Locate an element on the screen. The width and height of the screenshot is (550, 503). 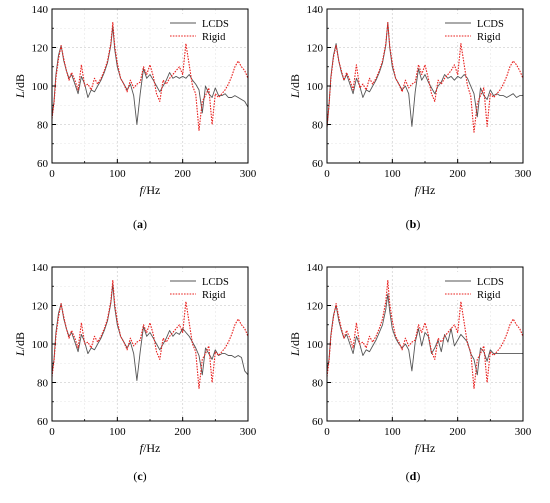
caption-c: (c) is located at coordinates (140, 476).